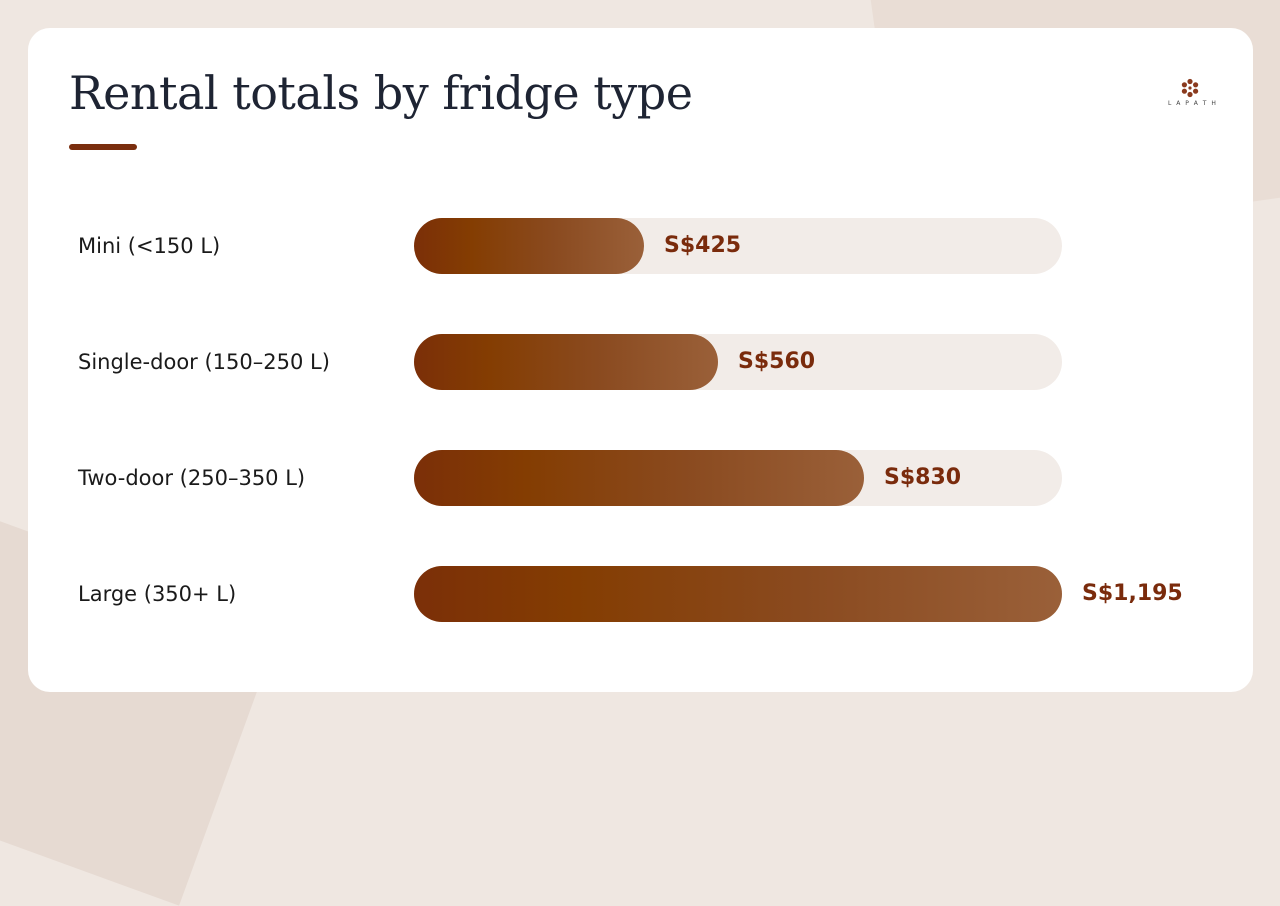 The height and width of the screenshot is (906, 1280). Describe the element at coordinates (204, 362) in the screenshot. I see `category-label-single-door-150-250-l: Single-door (150–250 L)` at that location.